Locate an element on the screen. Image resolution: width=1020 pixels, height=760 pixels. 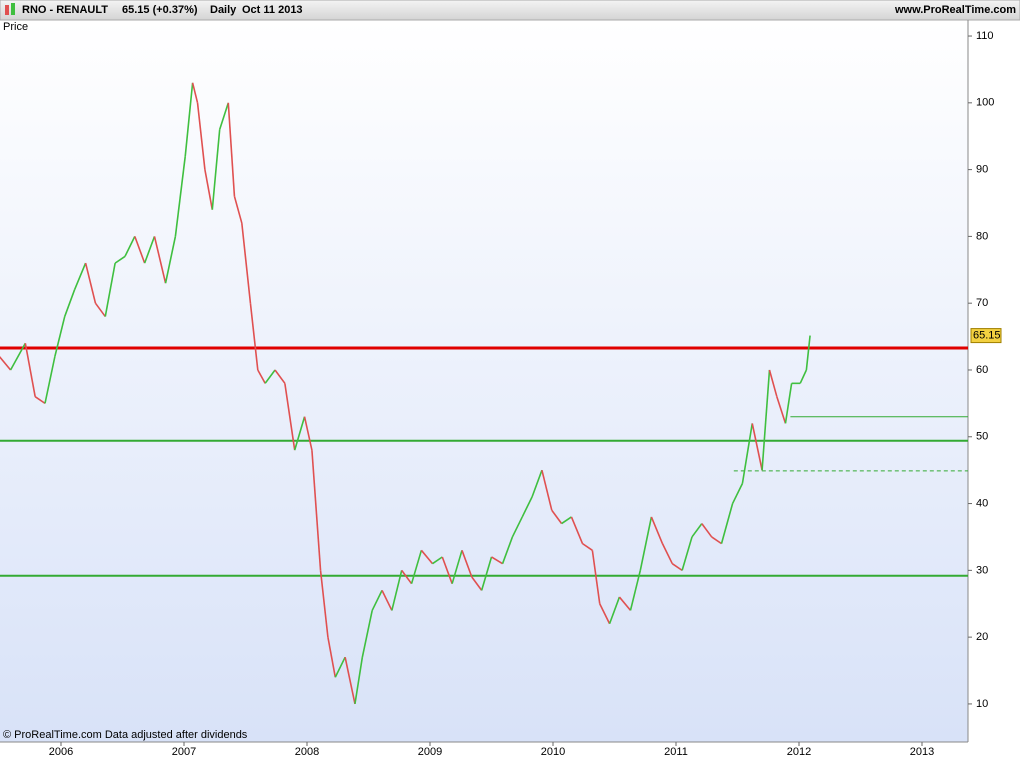
y-tick-label: 90 is located at coordinates (982, 170).